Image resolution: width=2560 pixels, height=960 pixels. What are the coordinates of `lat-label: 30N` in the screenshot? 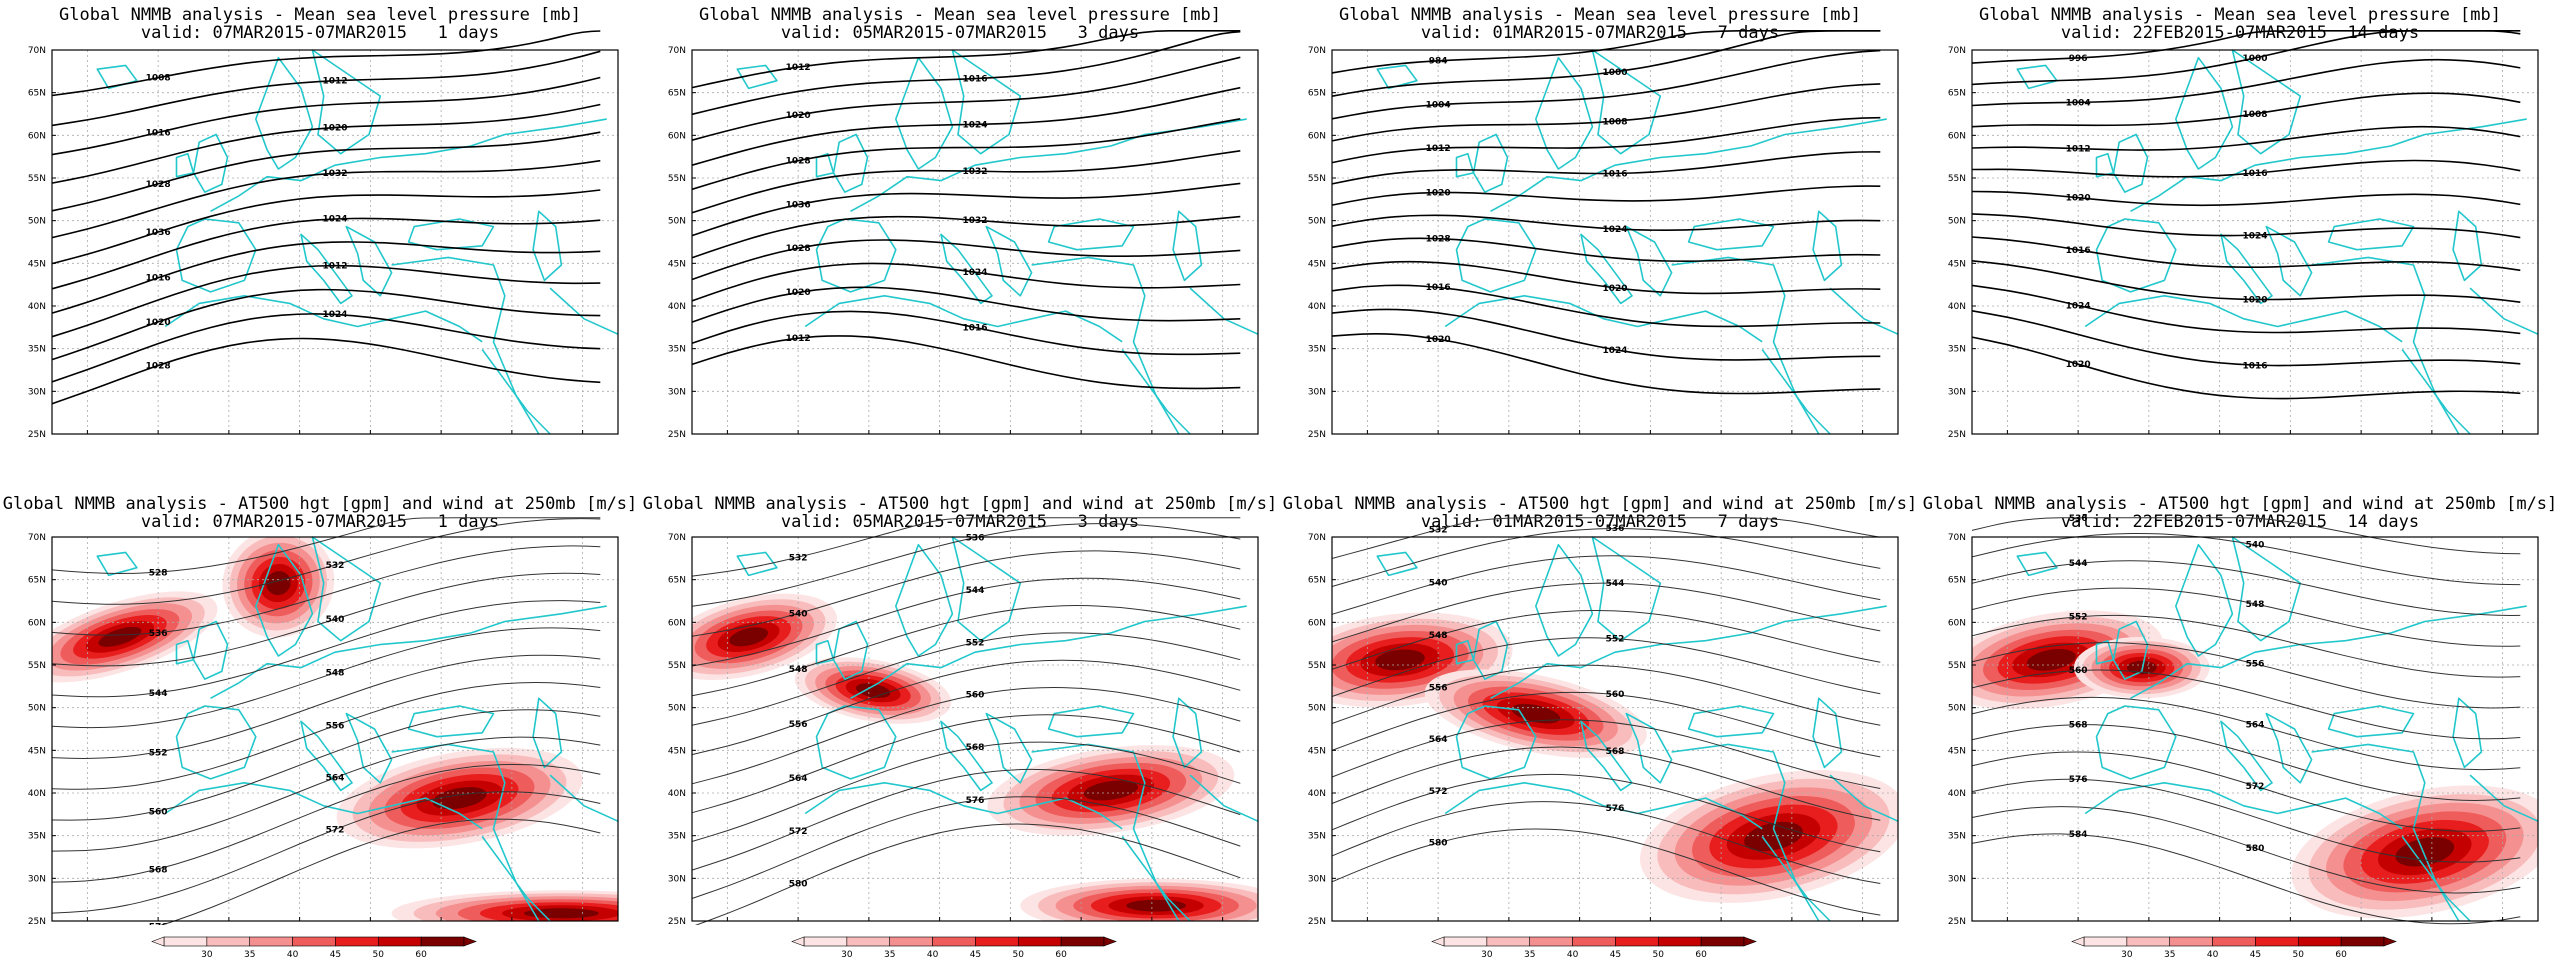 It's located at (1957, 392).